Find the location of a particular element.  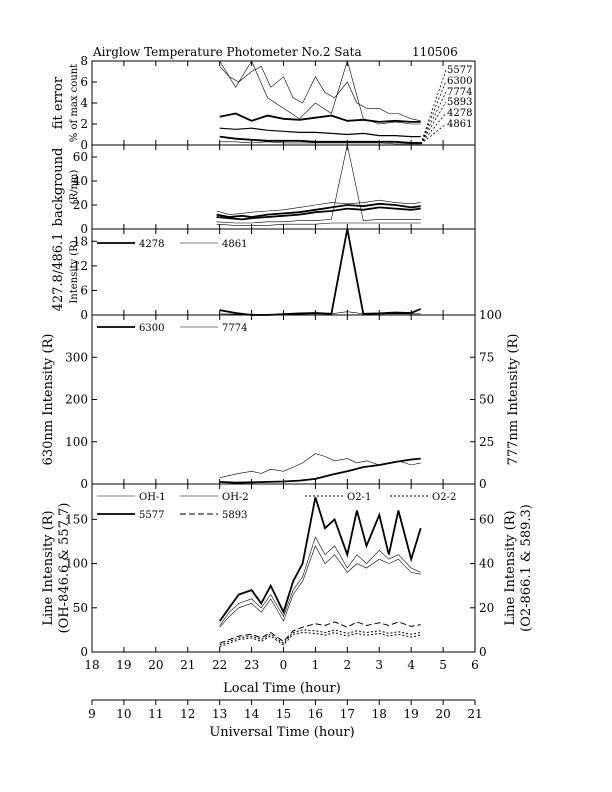

universal-time-tick-label: 9 is located at coordinates (92, 714).